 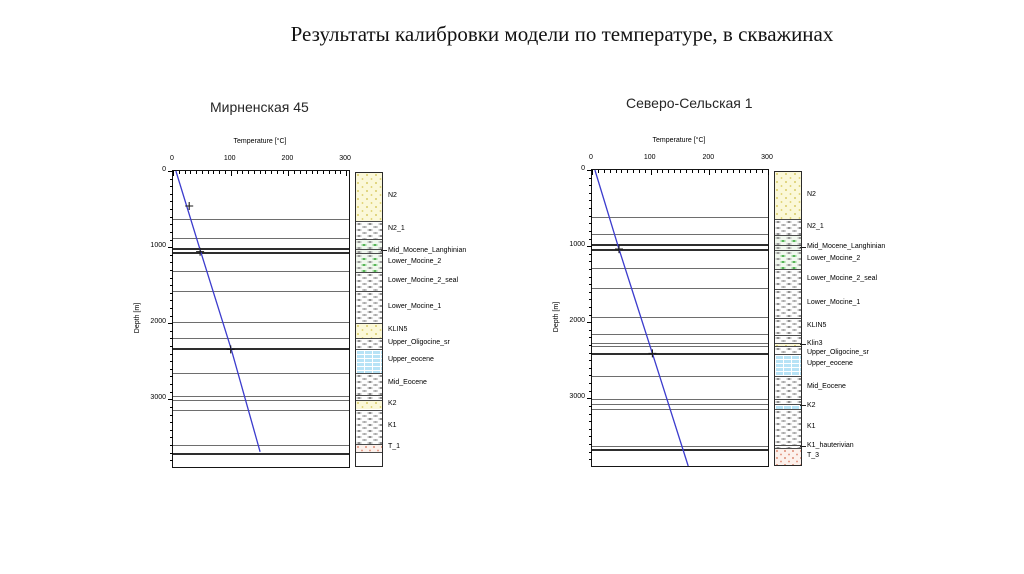 What do you see at coordinates (788, 447) in the screenshot?
I see `strat-layer-K1_hauterivian` at bounding box center [788, 447].